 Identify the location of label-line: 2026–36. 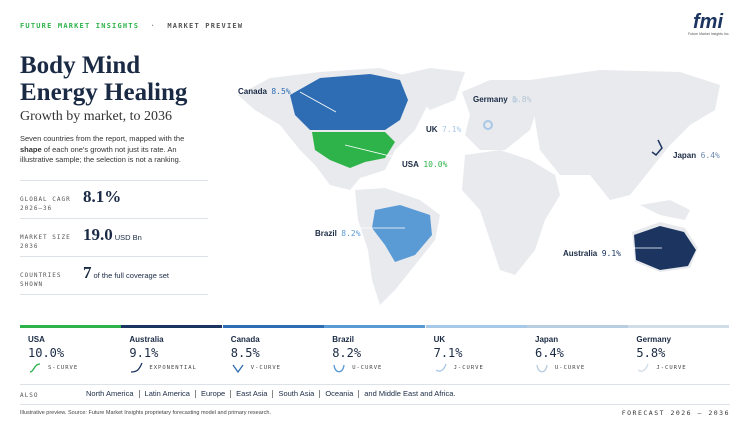
(36, 208).